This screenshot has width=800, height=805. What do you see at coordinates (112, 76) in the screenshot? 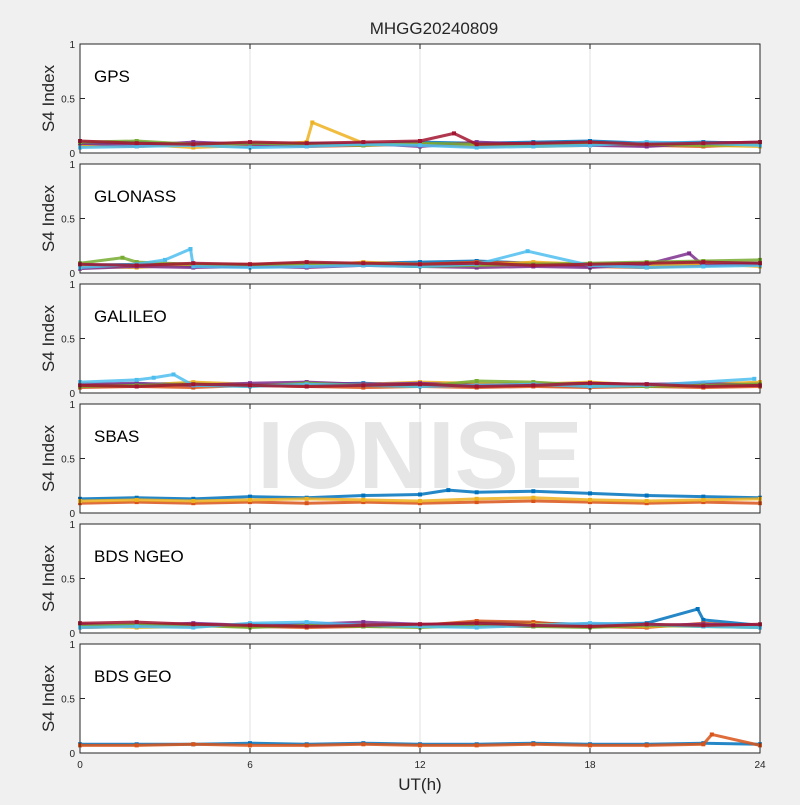
I see `panel-label: GPS` at bounding box center [112, 76].